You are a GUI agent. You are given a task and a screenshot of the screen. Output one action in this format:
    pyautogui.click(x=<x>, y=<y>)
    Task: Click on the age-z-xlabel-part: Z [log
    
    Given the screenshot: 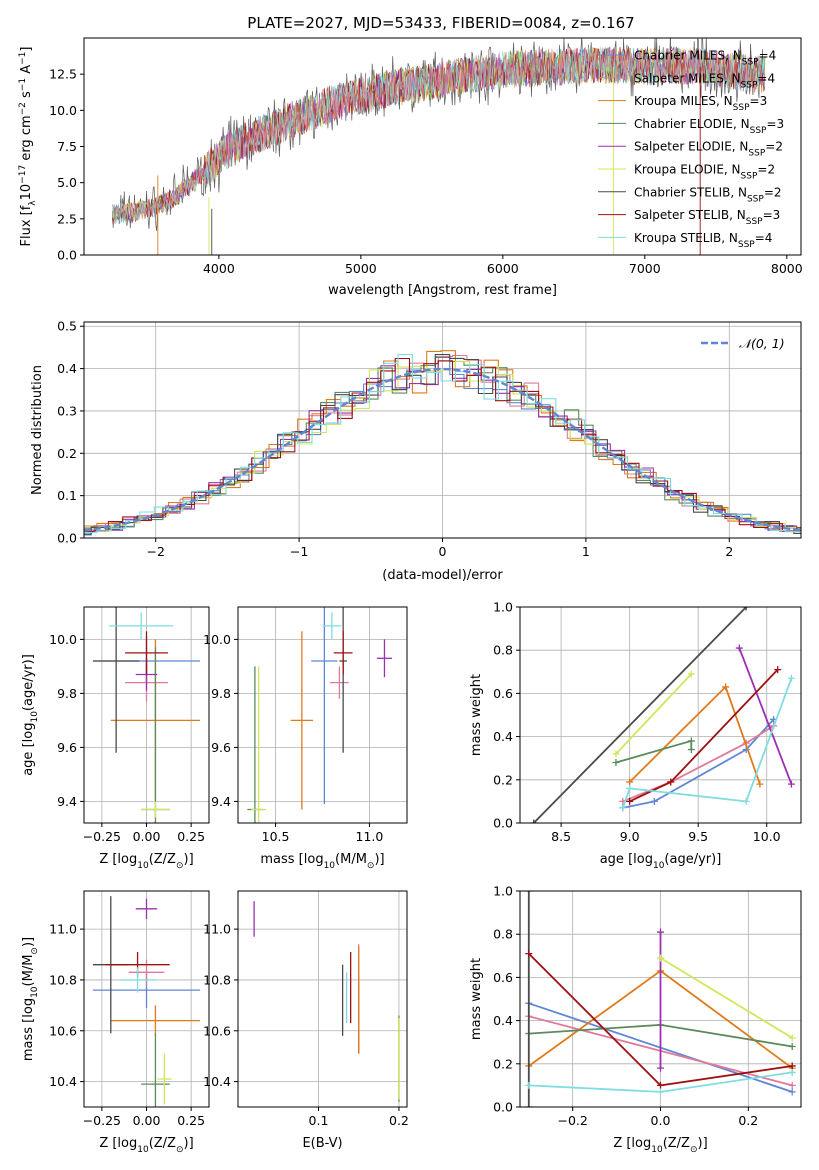 What is the action you would take?
    pyautogui.click(x=118, y=859)
    